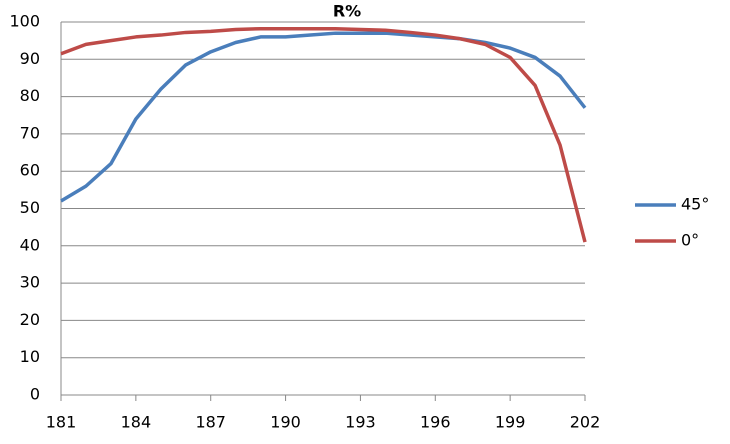  I want to click on y-tick-label: 60, so click(30, 170).